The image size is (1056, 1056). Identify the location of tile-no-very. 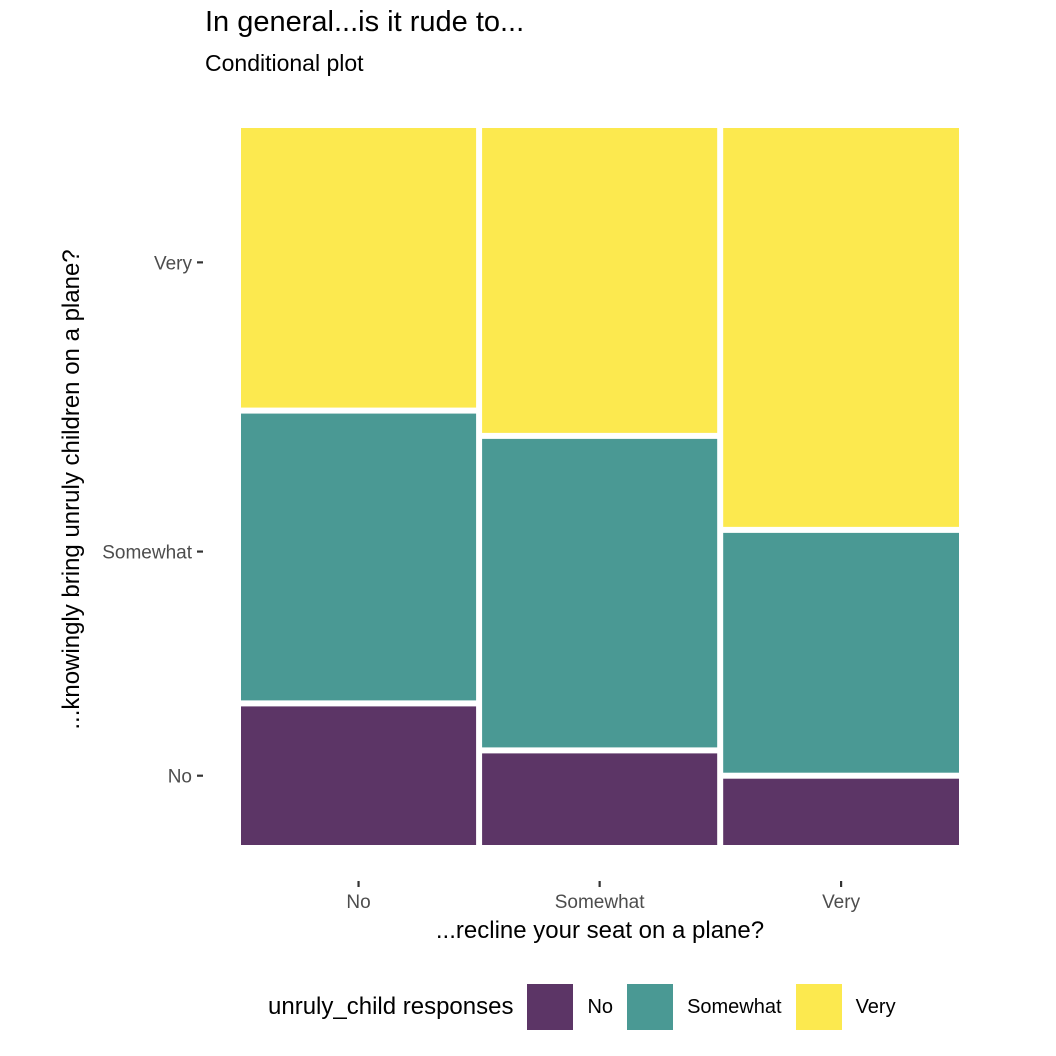
(359, 268).